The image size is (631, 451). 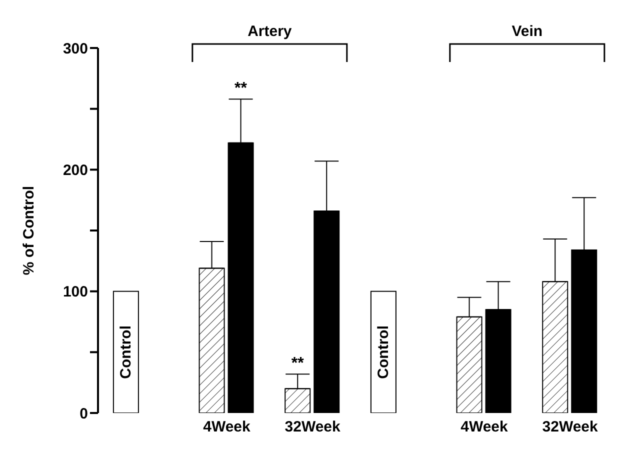 I want to click on series-label: Control, so click(x=125, y=352).